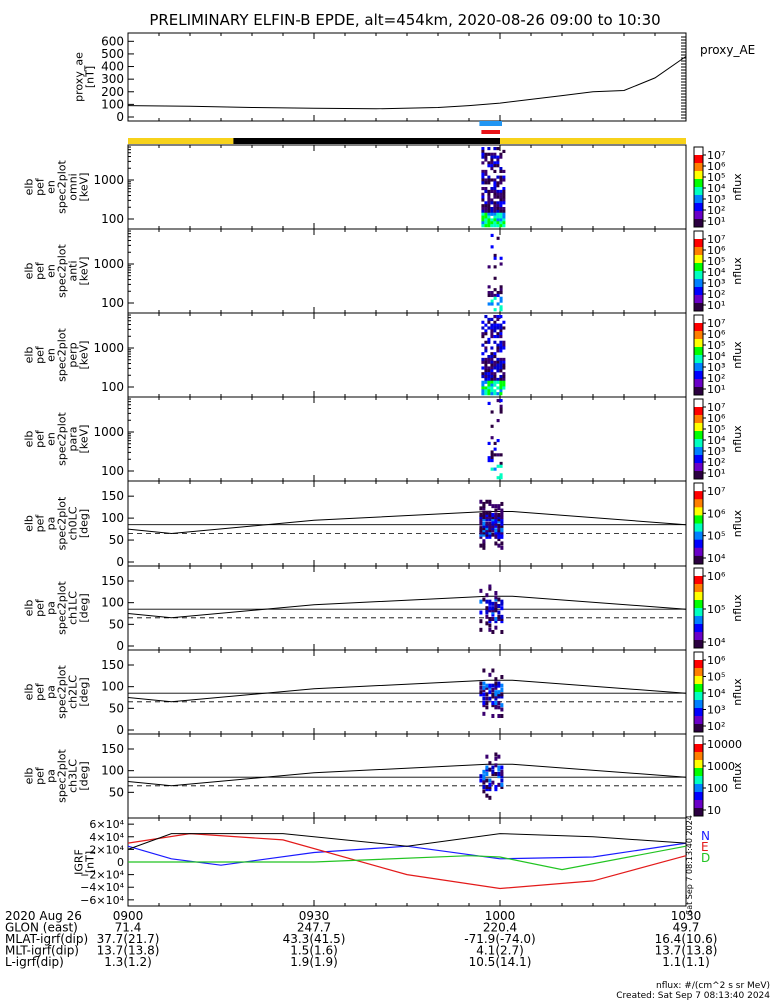  I want to click on pa-frame, so click(407, 776).